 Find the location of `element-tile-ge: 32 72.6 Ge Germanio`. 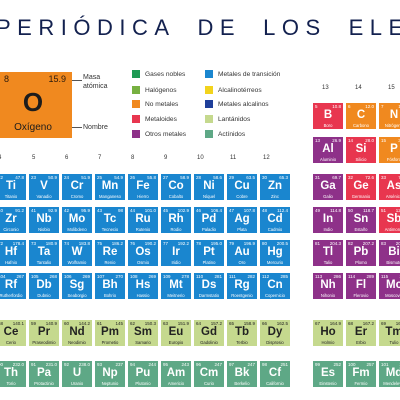

element-tile-ge: 32 72.6 Ge Germanio is located at coordinates (361, 187).